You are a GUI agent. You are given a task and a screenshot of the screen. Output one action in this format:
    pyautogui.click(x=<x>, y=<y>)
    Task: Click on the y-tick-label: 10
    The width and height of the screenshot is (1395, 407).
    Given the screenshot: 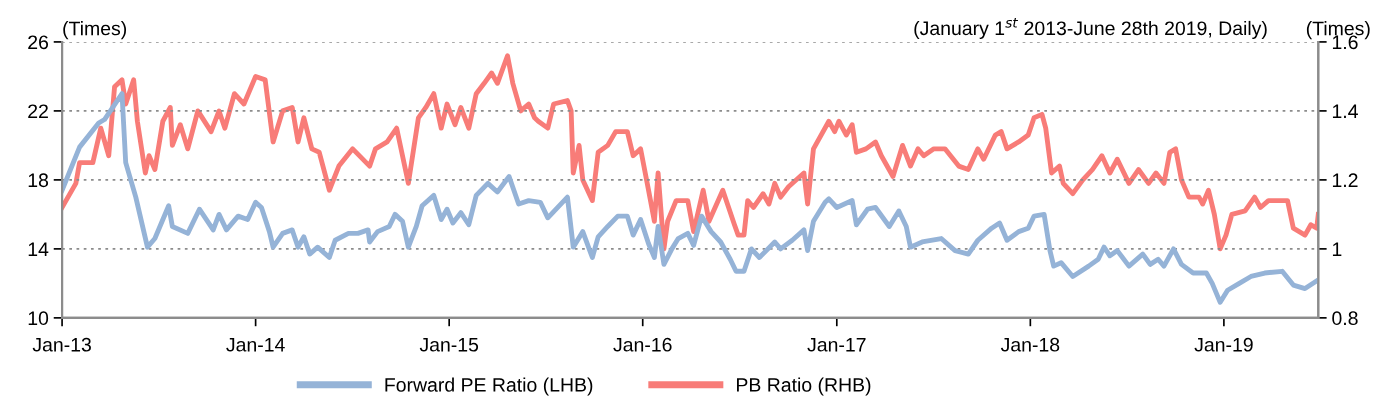 What is the action you would take?
    pyautogui.click(x=38, y=318)
    